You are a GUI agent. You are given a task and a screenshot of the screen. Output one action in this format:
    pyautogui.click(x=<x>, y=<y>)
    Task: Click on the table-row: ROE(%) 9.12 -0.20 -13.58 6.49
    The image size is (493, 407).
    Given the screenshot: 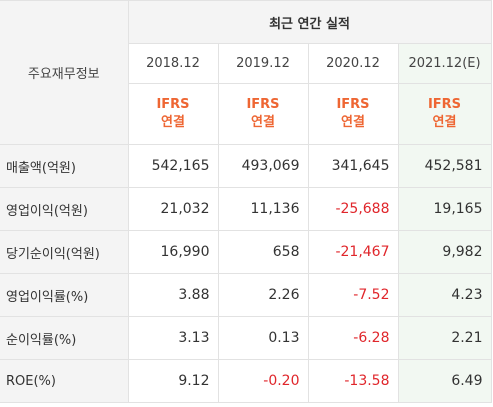 What is the action you would take?
    pyautogui.click(x=246, y=381)
    